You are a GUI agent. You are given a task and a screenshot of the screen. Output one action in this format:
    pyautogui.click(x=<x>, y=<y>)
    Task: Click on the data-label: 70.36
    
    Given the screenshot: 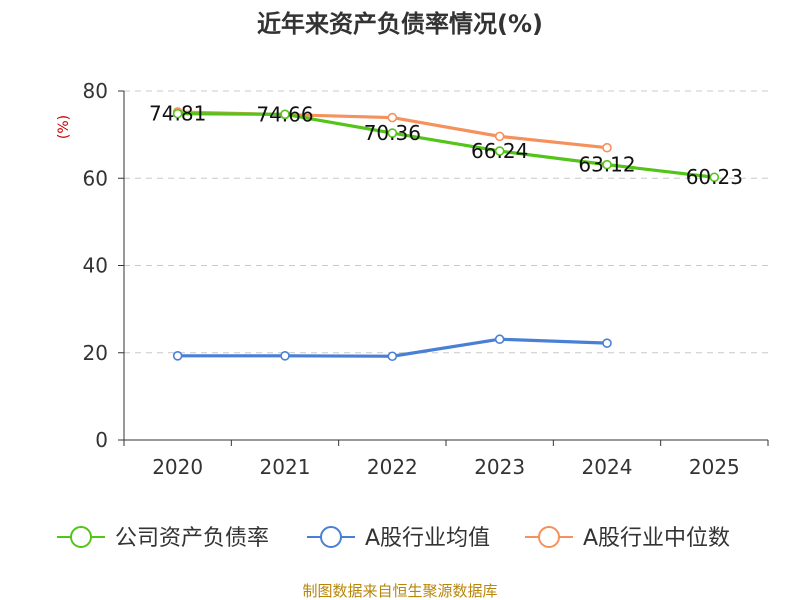 What is the action you would take?
    pyautogui.click(x=392, y=133)
    